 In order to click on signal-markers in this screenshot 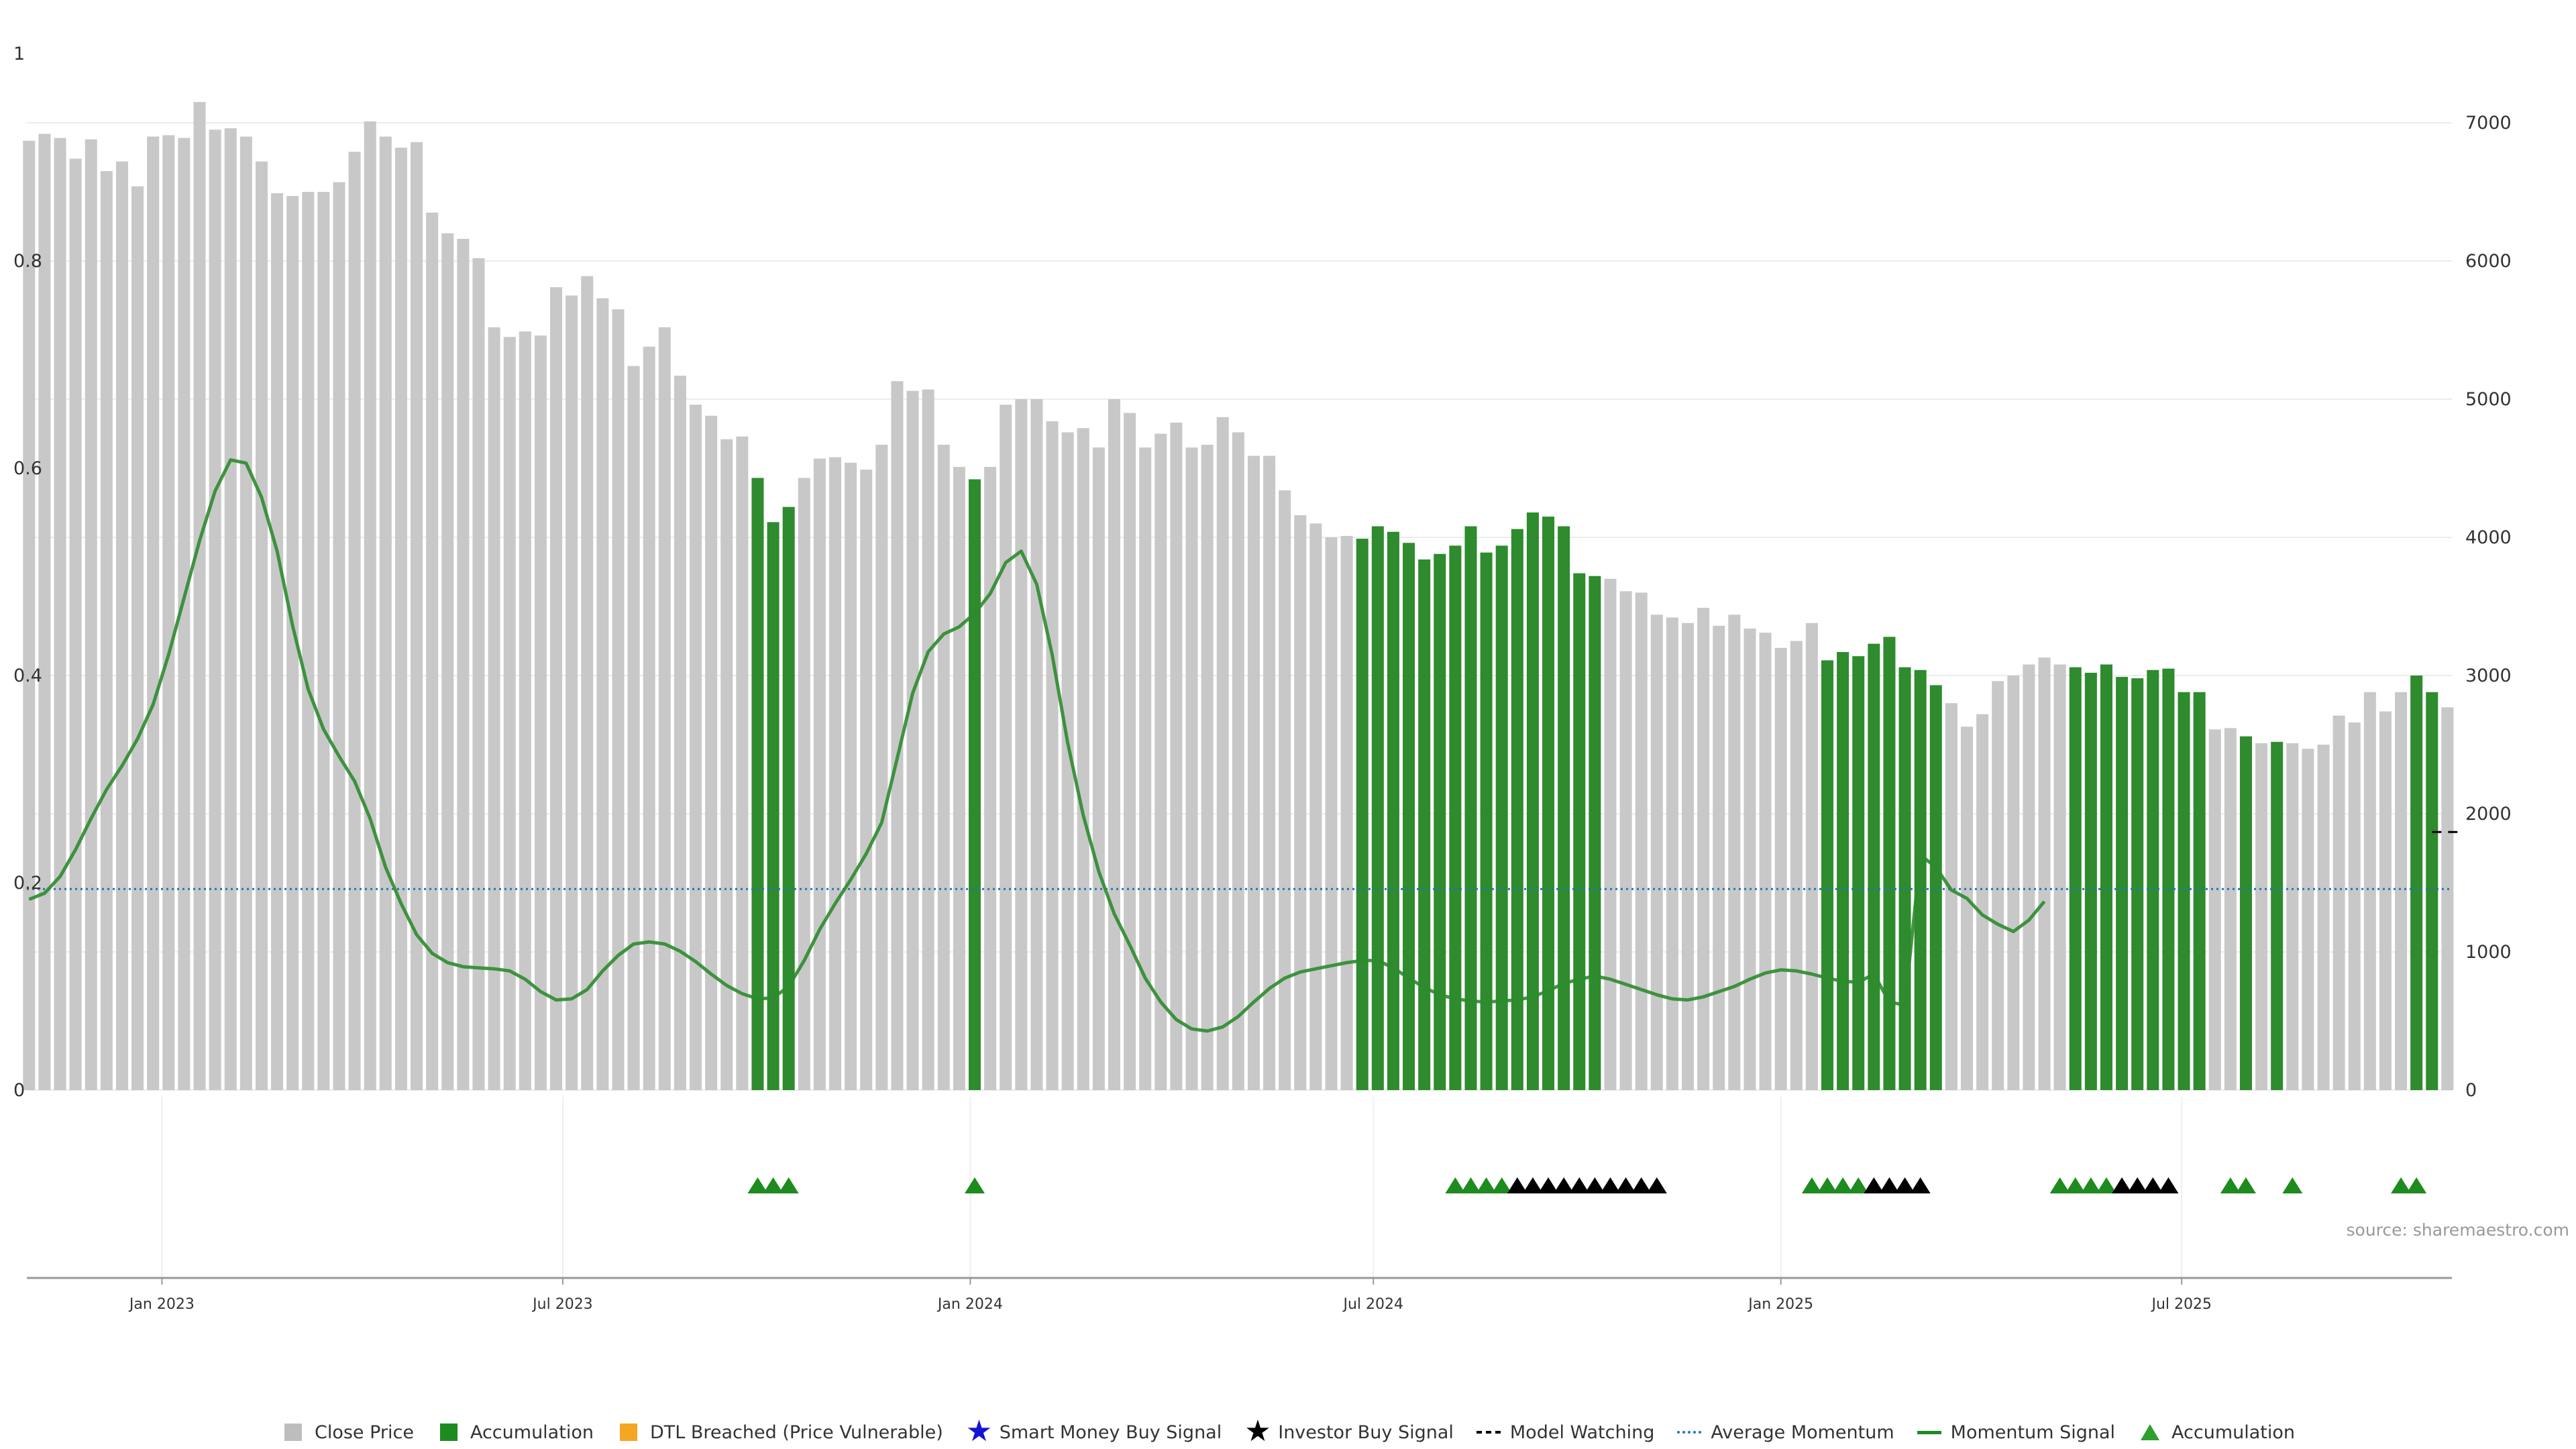, I will do `click(1587, 1185)`.